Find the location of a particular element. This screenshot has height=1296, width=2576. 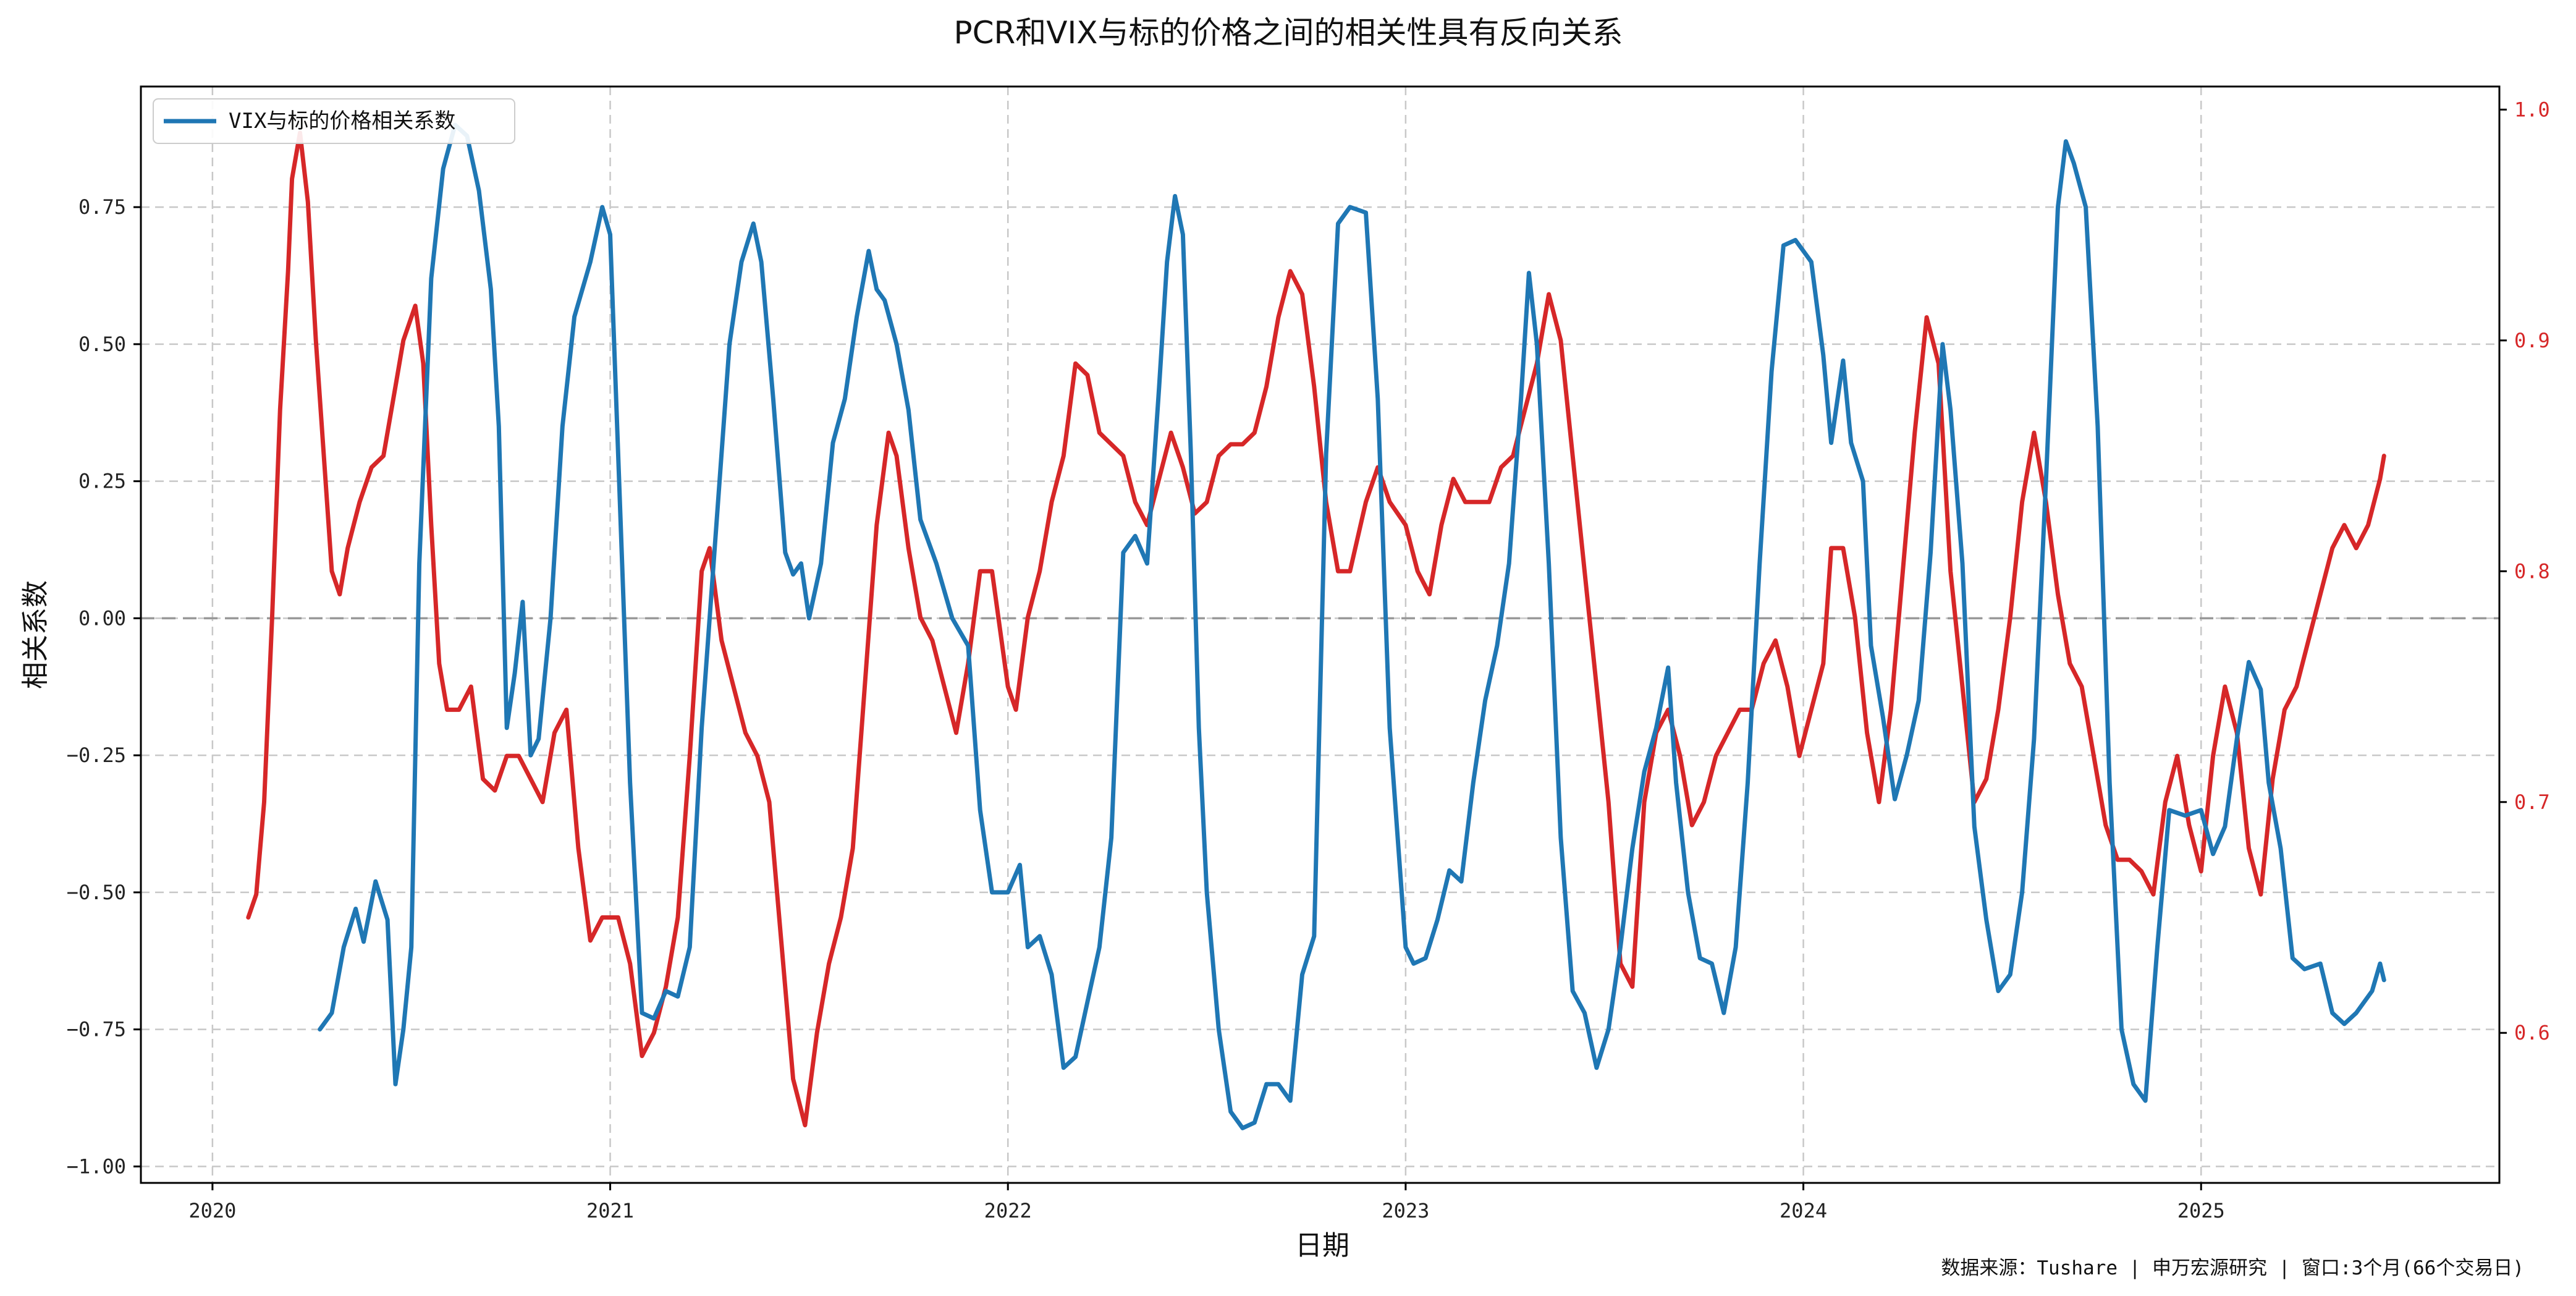

y-left-tick-label: 0.50 is located at coordinates (102, 344).